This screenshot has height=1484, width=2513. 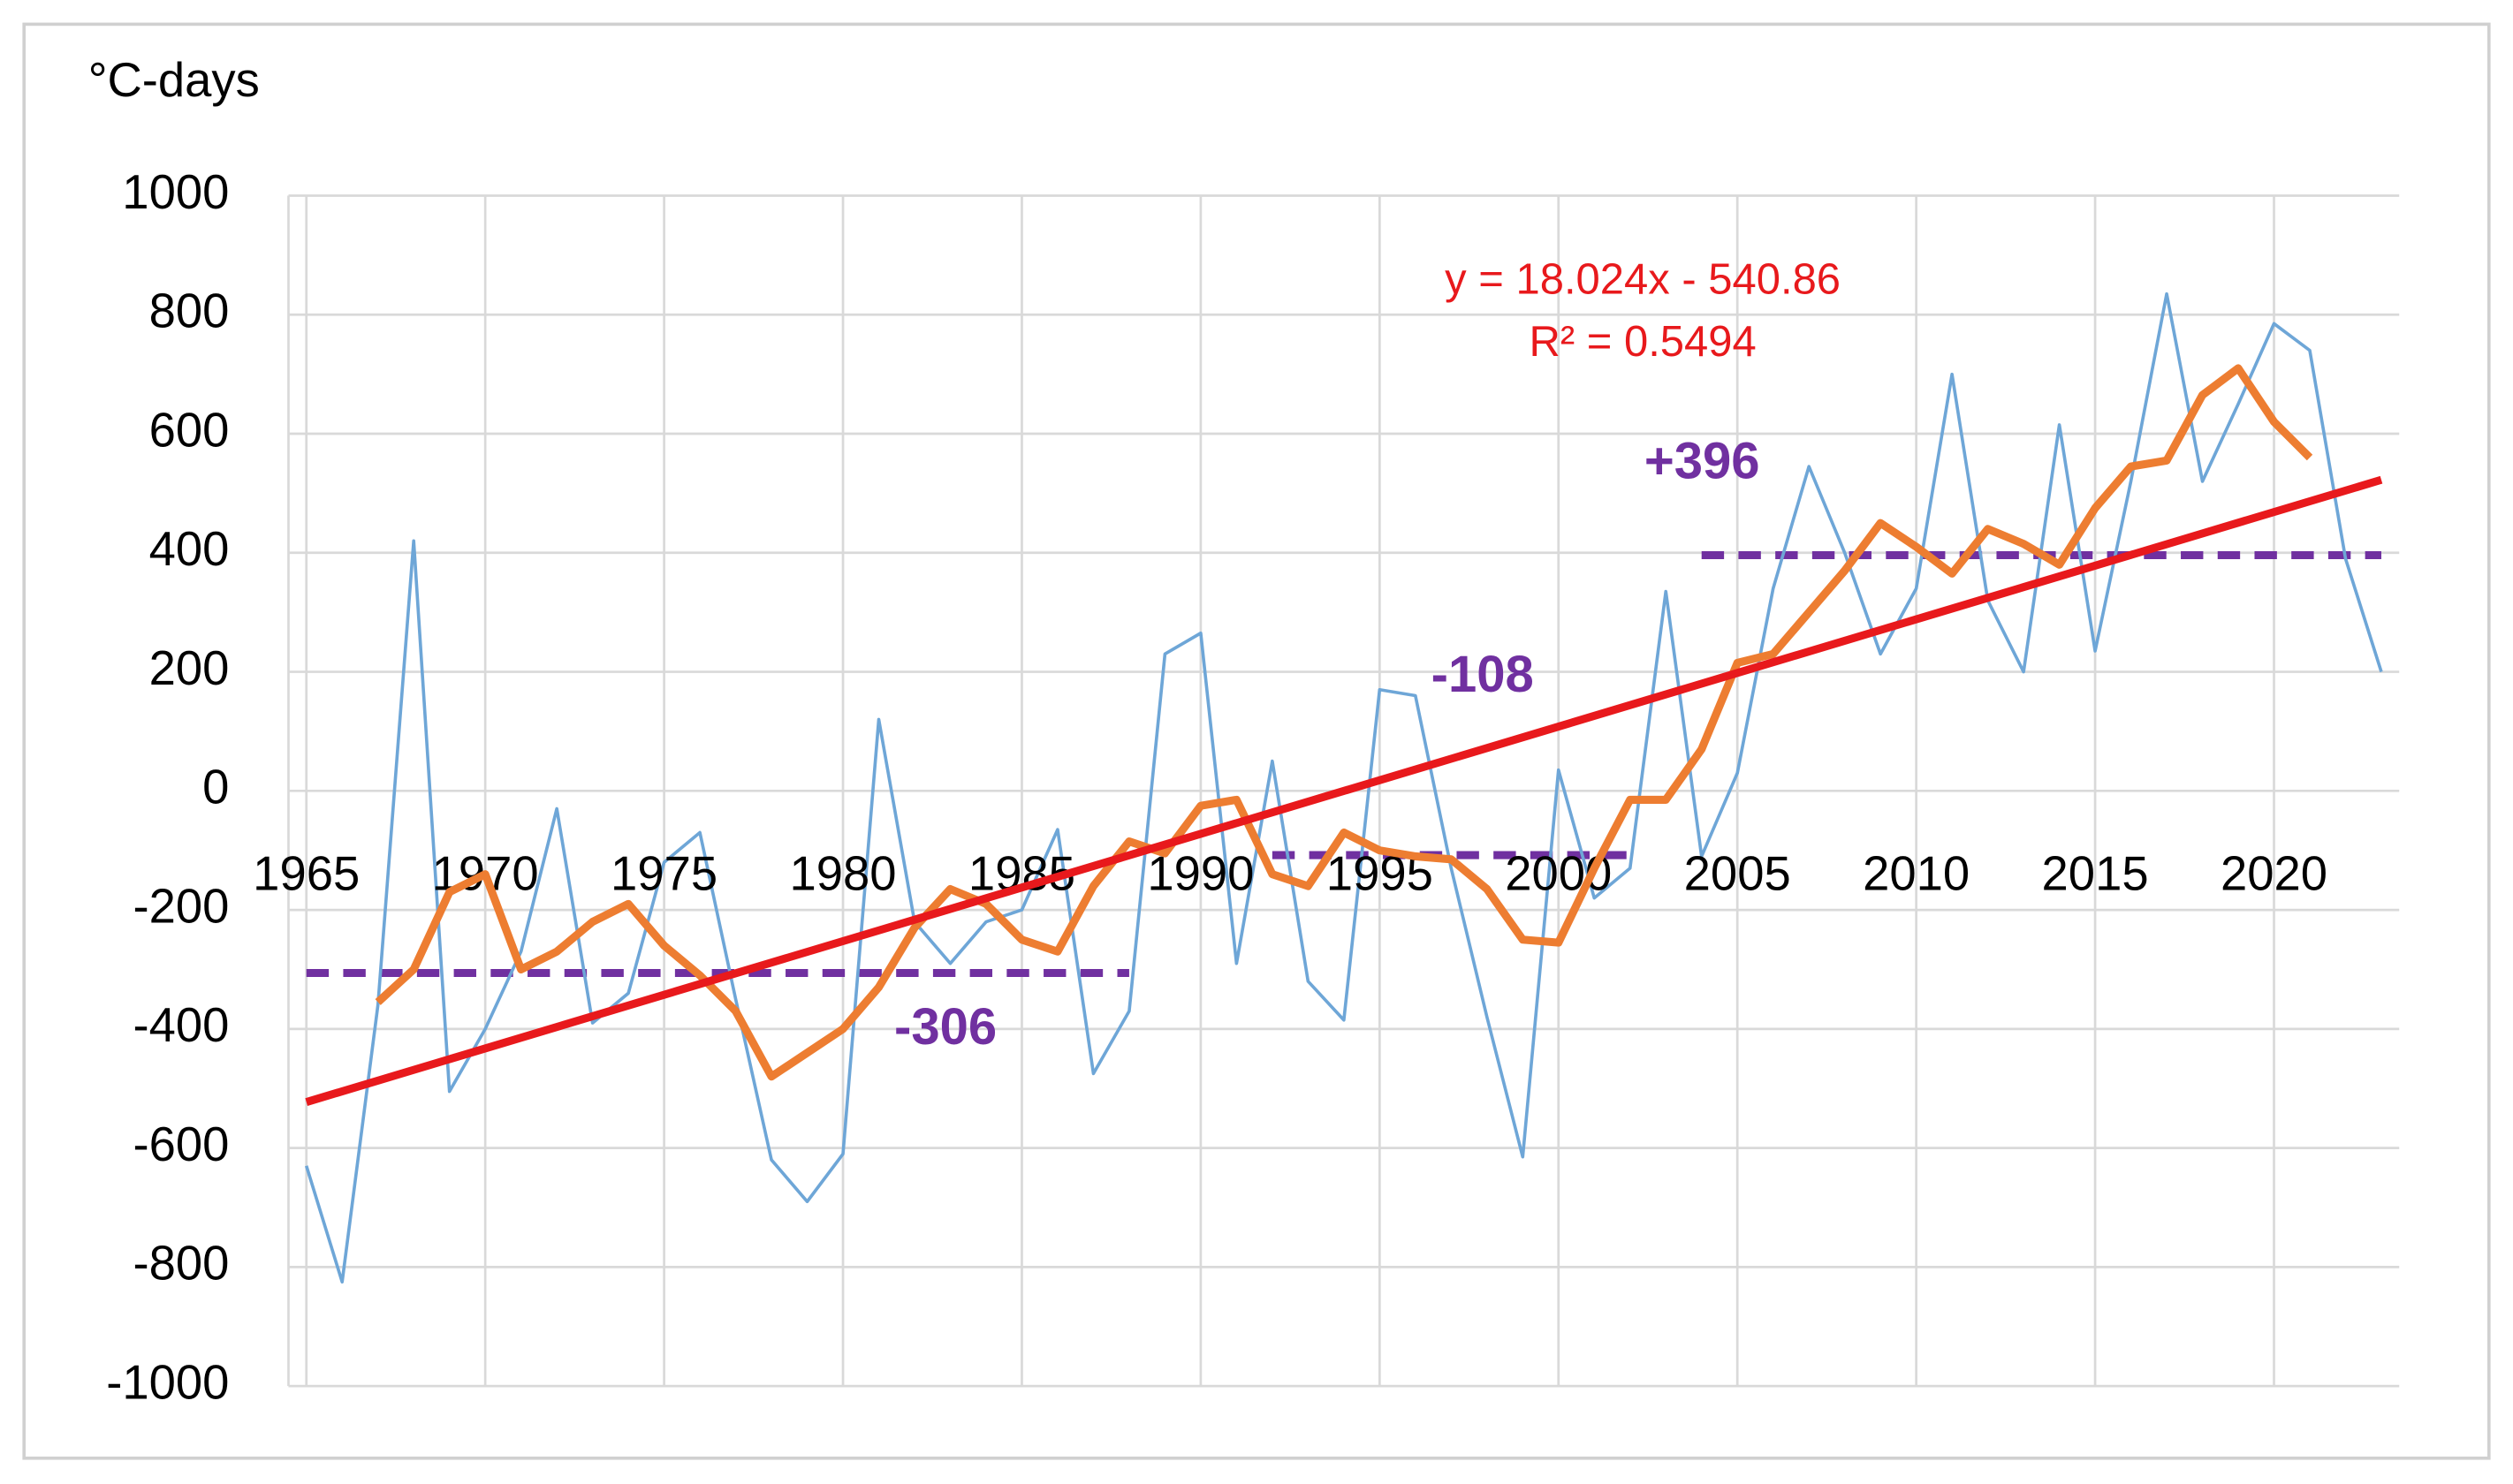 I want to click on period-mean-label: -108, so click(x=1483, y=674).